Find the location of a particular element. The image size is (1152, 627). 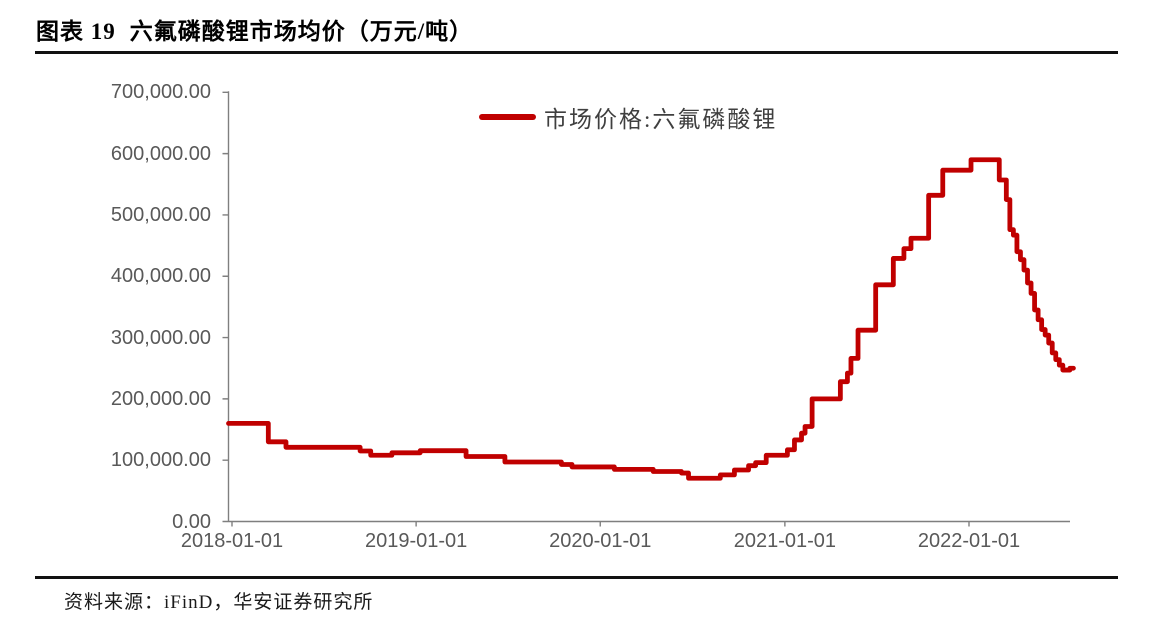

y-axis-tick-label: 0.00 is located at coordinates (191, 521).